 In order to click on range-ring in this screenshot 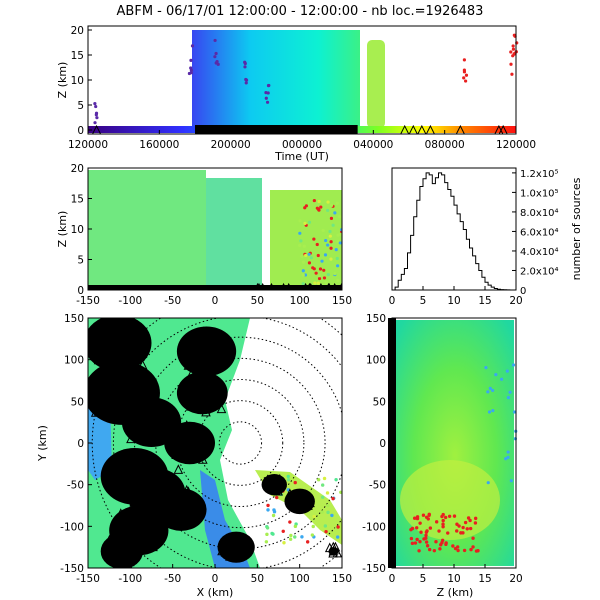, I will do `click(240, 443)`.